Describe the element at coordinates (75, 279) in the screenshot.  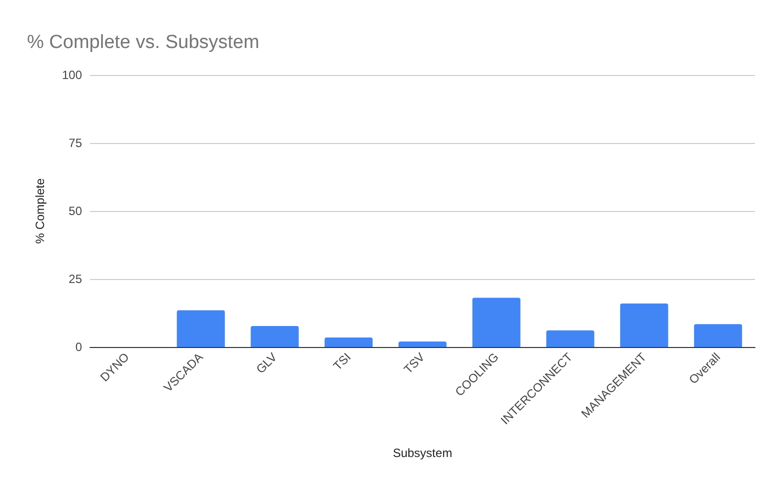
I see `y-tick-label: 25` at that location.